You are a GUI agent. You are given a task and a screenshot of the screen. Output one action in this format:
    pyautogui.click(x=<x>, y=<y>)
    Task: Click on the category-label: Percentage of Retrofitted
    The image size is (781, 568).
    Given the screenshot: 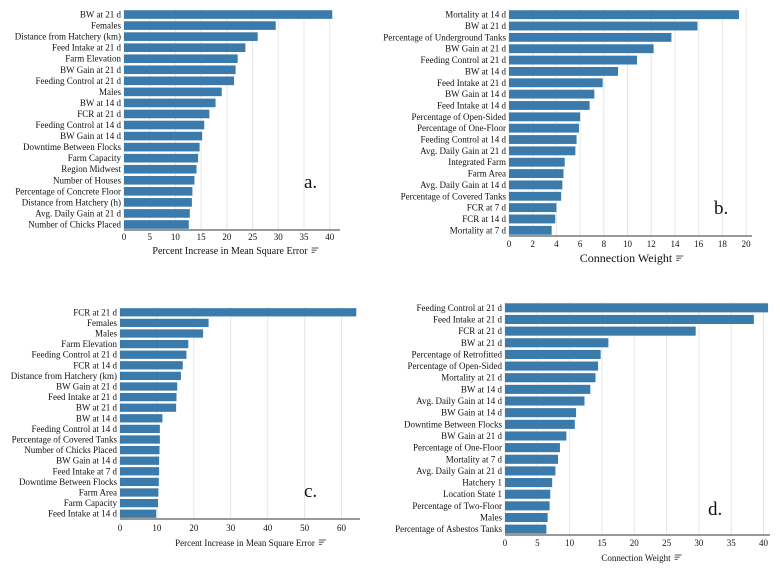 What is the action you would take?
    pyautogui.click(x=457, y=354)
    